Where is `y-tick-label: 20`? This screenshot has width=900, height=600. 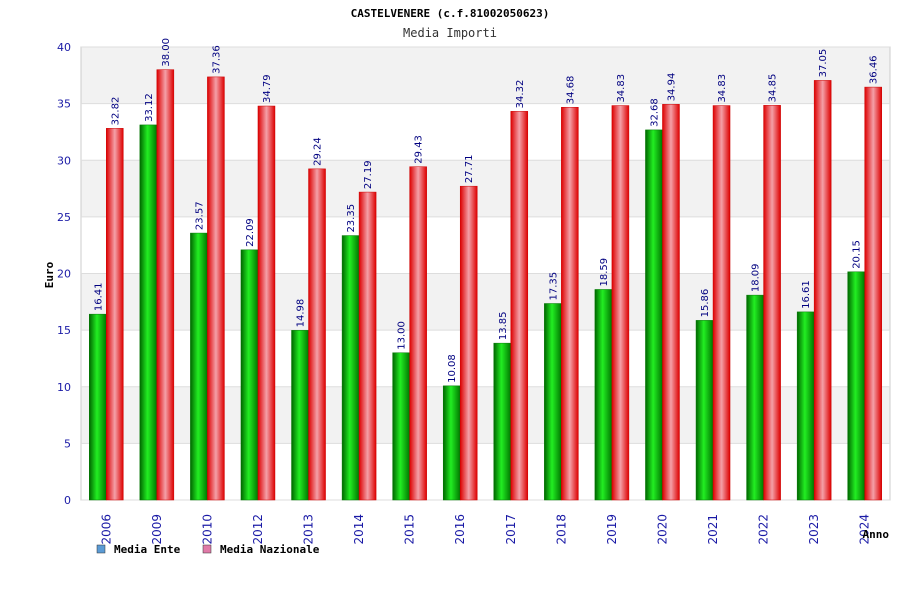 y-tick-label: 20 is located at coordinates (64, 274).